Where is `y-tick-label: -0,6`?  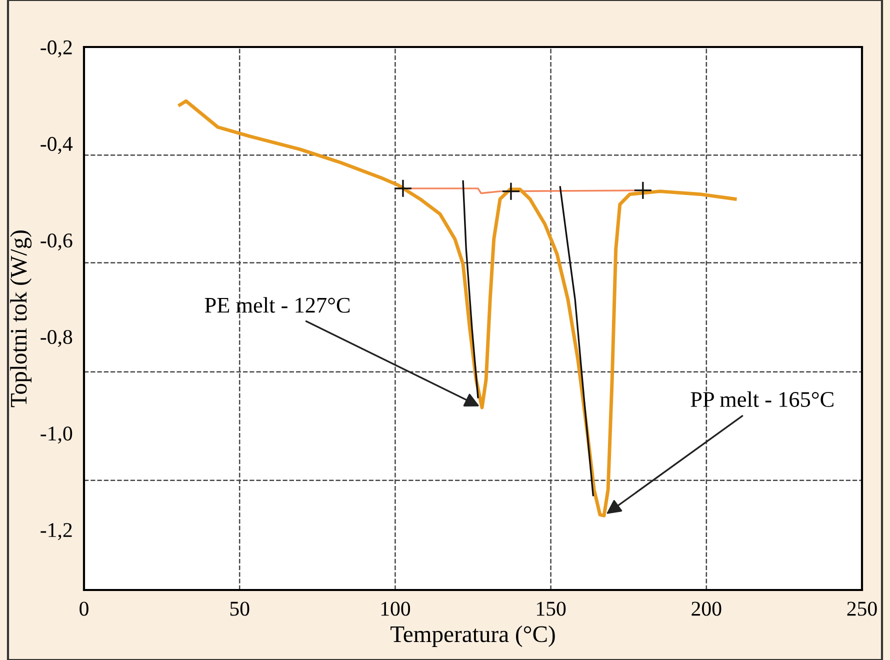 y-tick-label: -0,6 is located at coordinates (56, 241).